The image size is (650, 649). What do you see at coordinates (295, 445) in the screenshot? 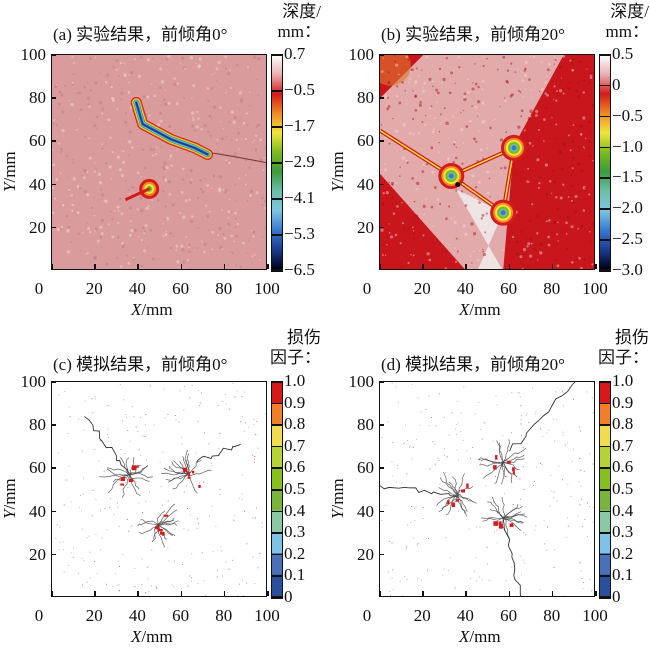
I see `colorbar-tick-label: 0.7` at bounding box center [295, 445].